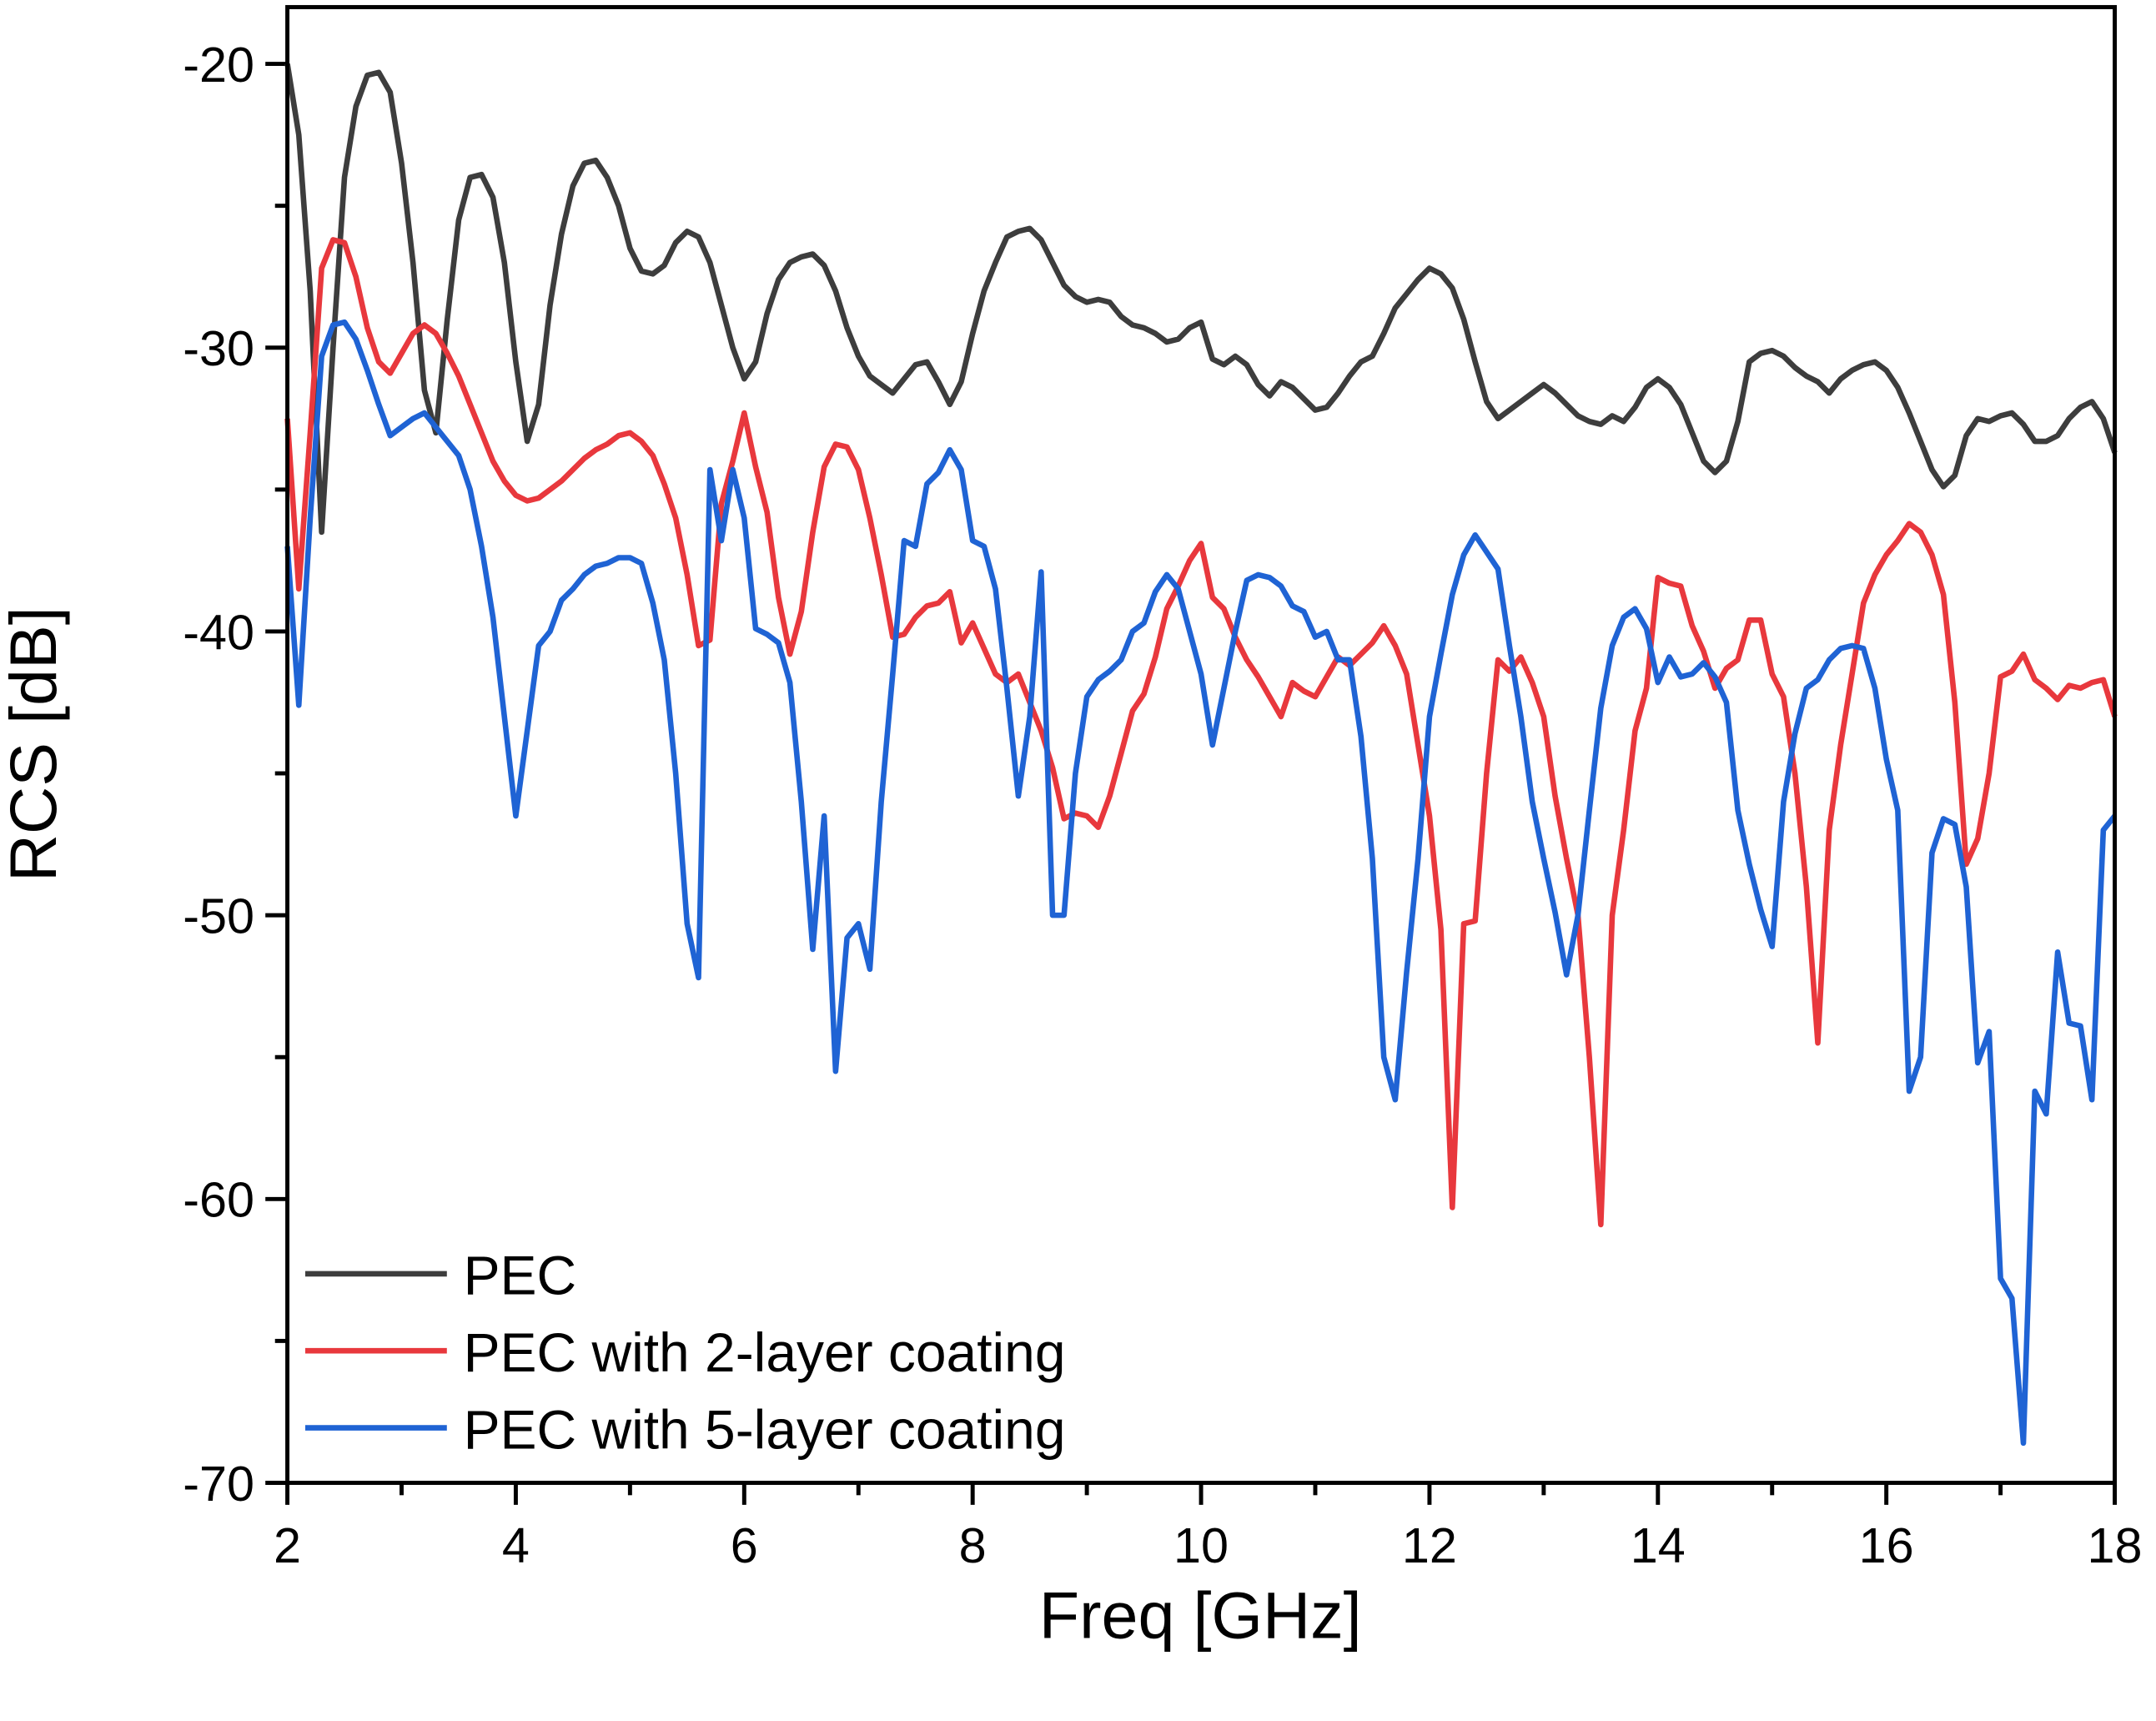  I want to click on x-tick-label: 8, so click(973, 1545).